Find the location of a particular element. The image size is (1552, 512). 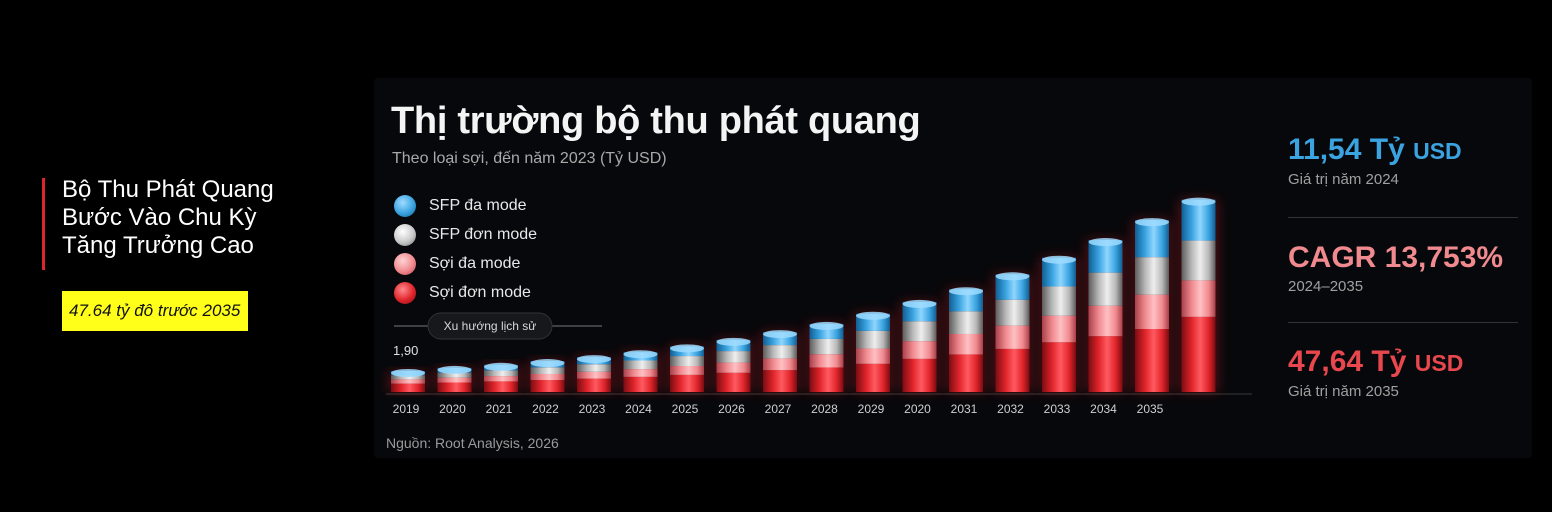

legend-item: SFP đơn mode is located at coordinates (465, 234).